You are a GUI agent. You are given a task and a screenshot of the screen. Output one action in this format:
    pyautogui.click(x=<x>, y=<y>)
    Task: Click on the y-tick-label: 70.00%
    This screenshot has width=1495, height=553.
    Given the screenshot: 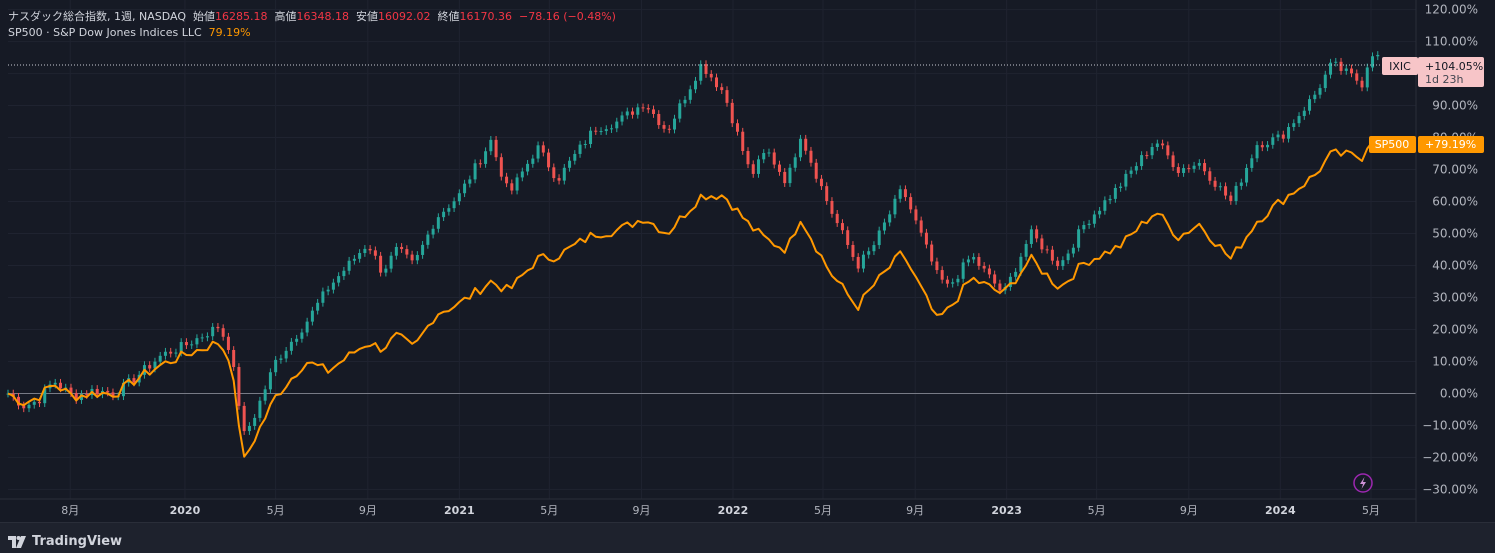 What is the action you would take?
    pyautogui.click(x=1455, y=170)
    